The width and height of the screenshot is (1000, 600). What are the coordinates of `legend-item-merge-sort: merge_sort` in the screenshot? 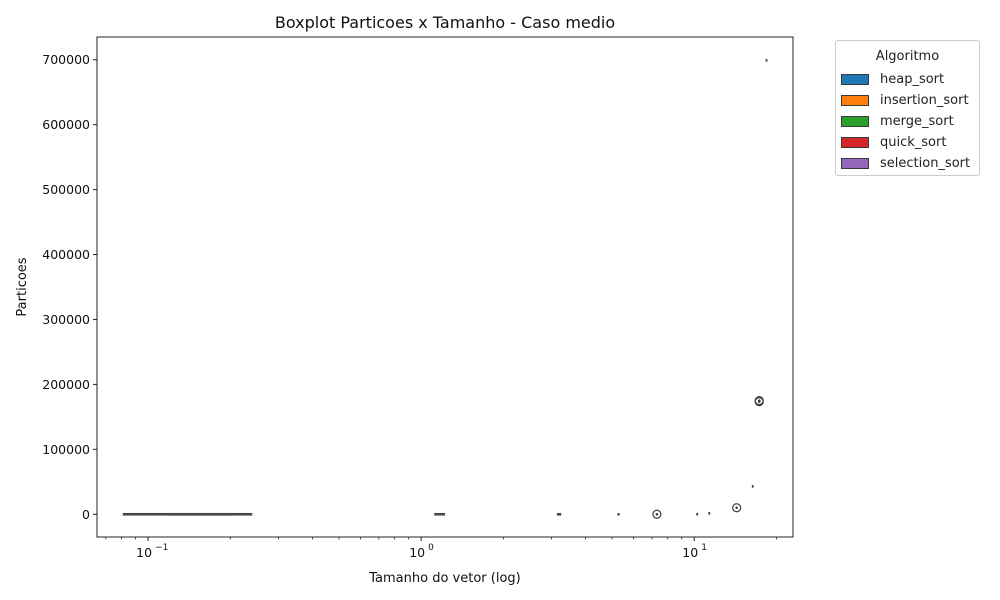 It's located at (897, 121).